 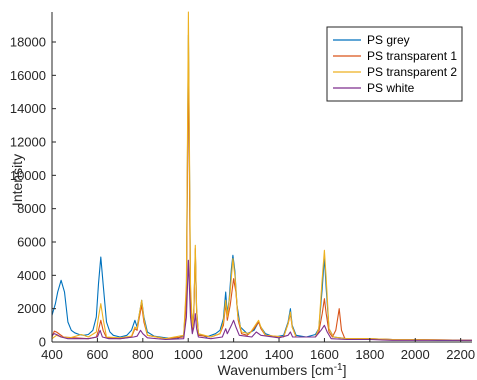 What do you see at coordinates (258, 350) in the screenshot?
I see `x-ticks: 400 600 800 1000 1200 1400 1600 1800 2000 2200` at bounding box center [258, 350].